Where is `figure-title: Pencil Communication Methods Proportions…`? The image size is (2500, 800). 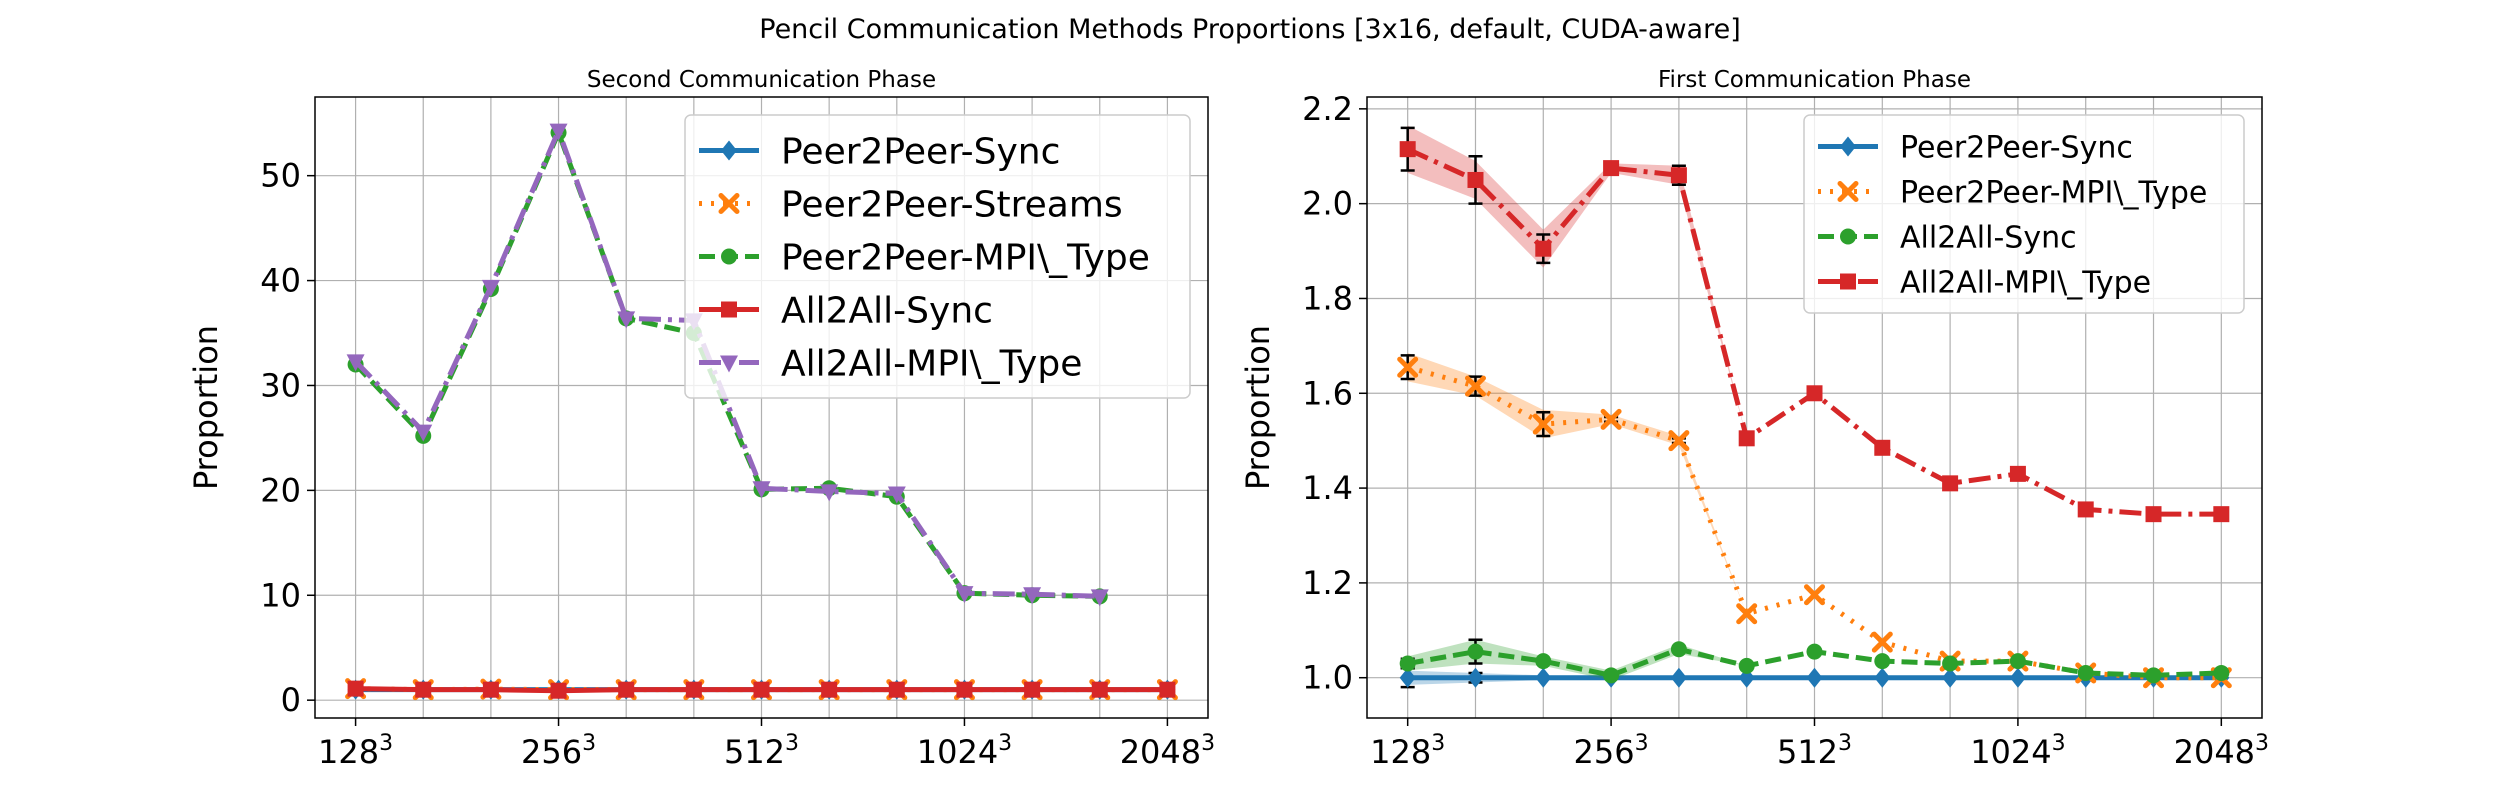 figure-title: Pencil Communication Methods Proportions… is located at coordinates (1250, 29).